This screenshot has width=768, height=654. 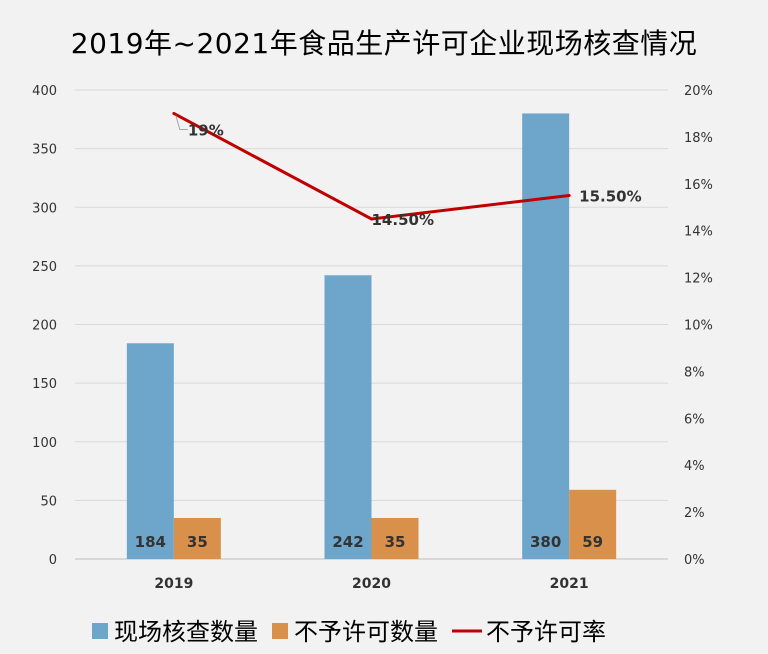 What do you see at coordinates (186, 632) in the screenshot?
I see `legend-label: 现场核查数量` at bounding box center [186, 632].